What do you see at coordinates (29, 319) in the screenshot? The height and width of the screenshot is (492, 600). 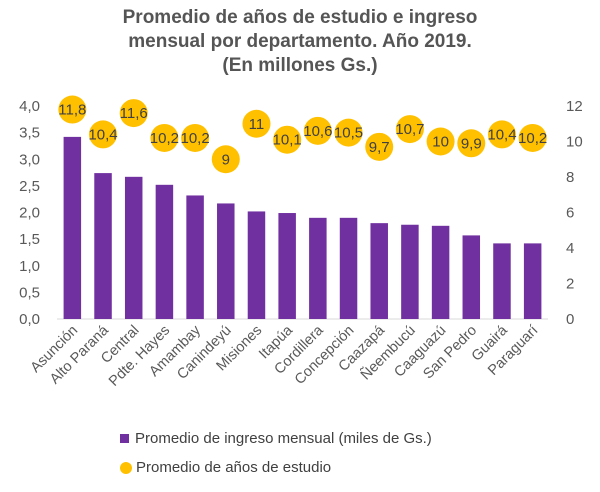 I see `y-left-tick-label: 0,0` at bounding box center [29, 319].